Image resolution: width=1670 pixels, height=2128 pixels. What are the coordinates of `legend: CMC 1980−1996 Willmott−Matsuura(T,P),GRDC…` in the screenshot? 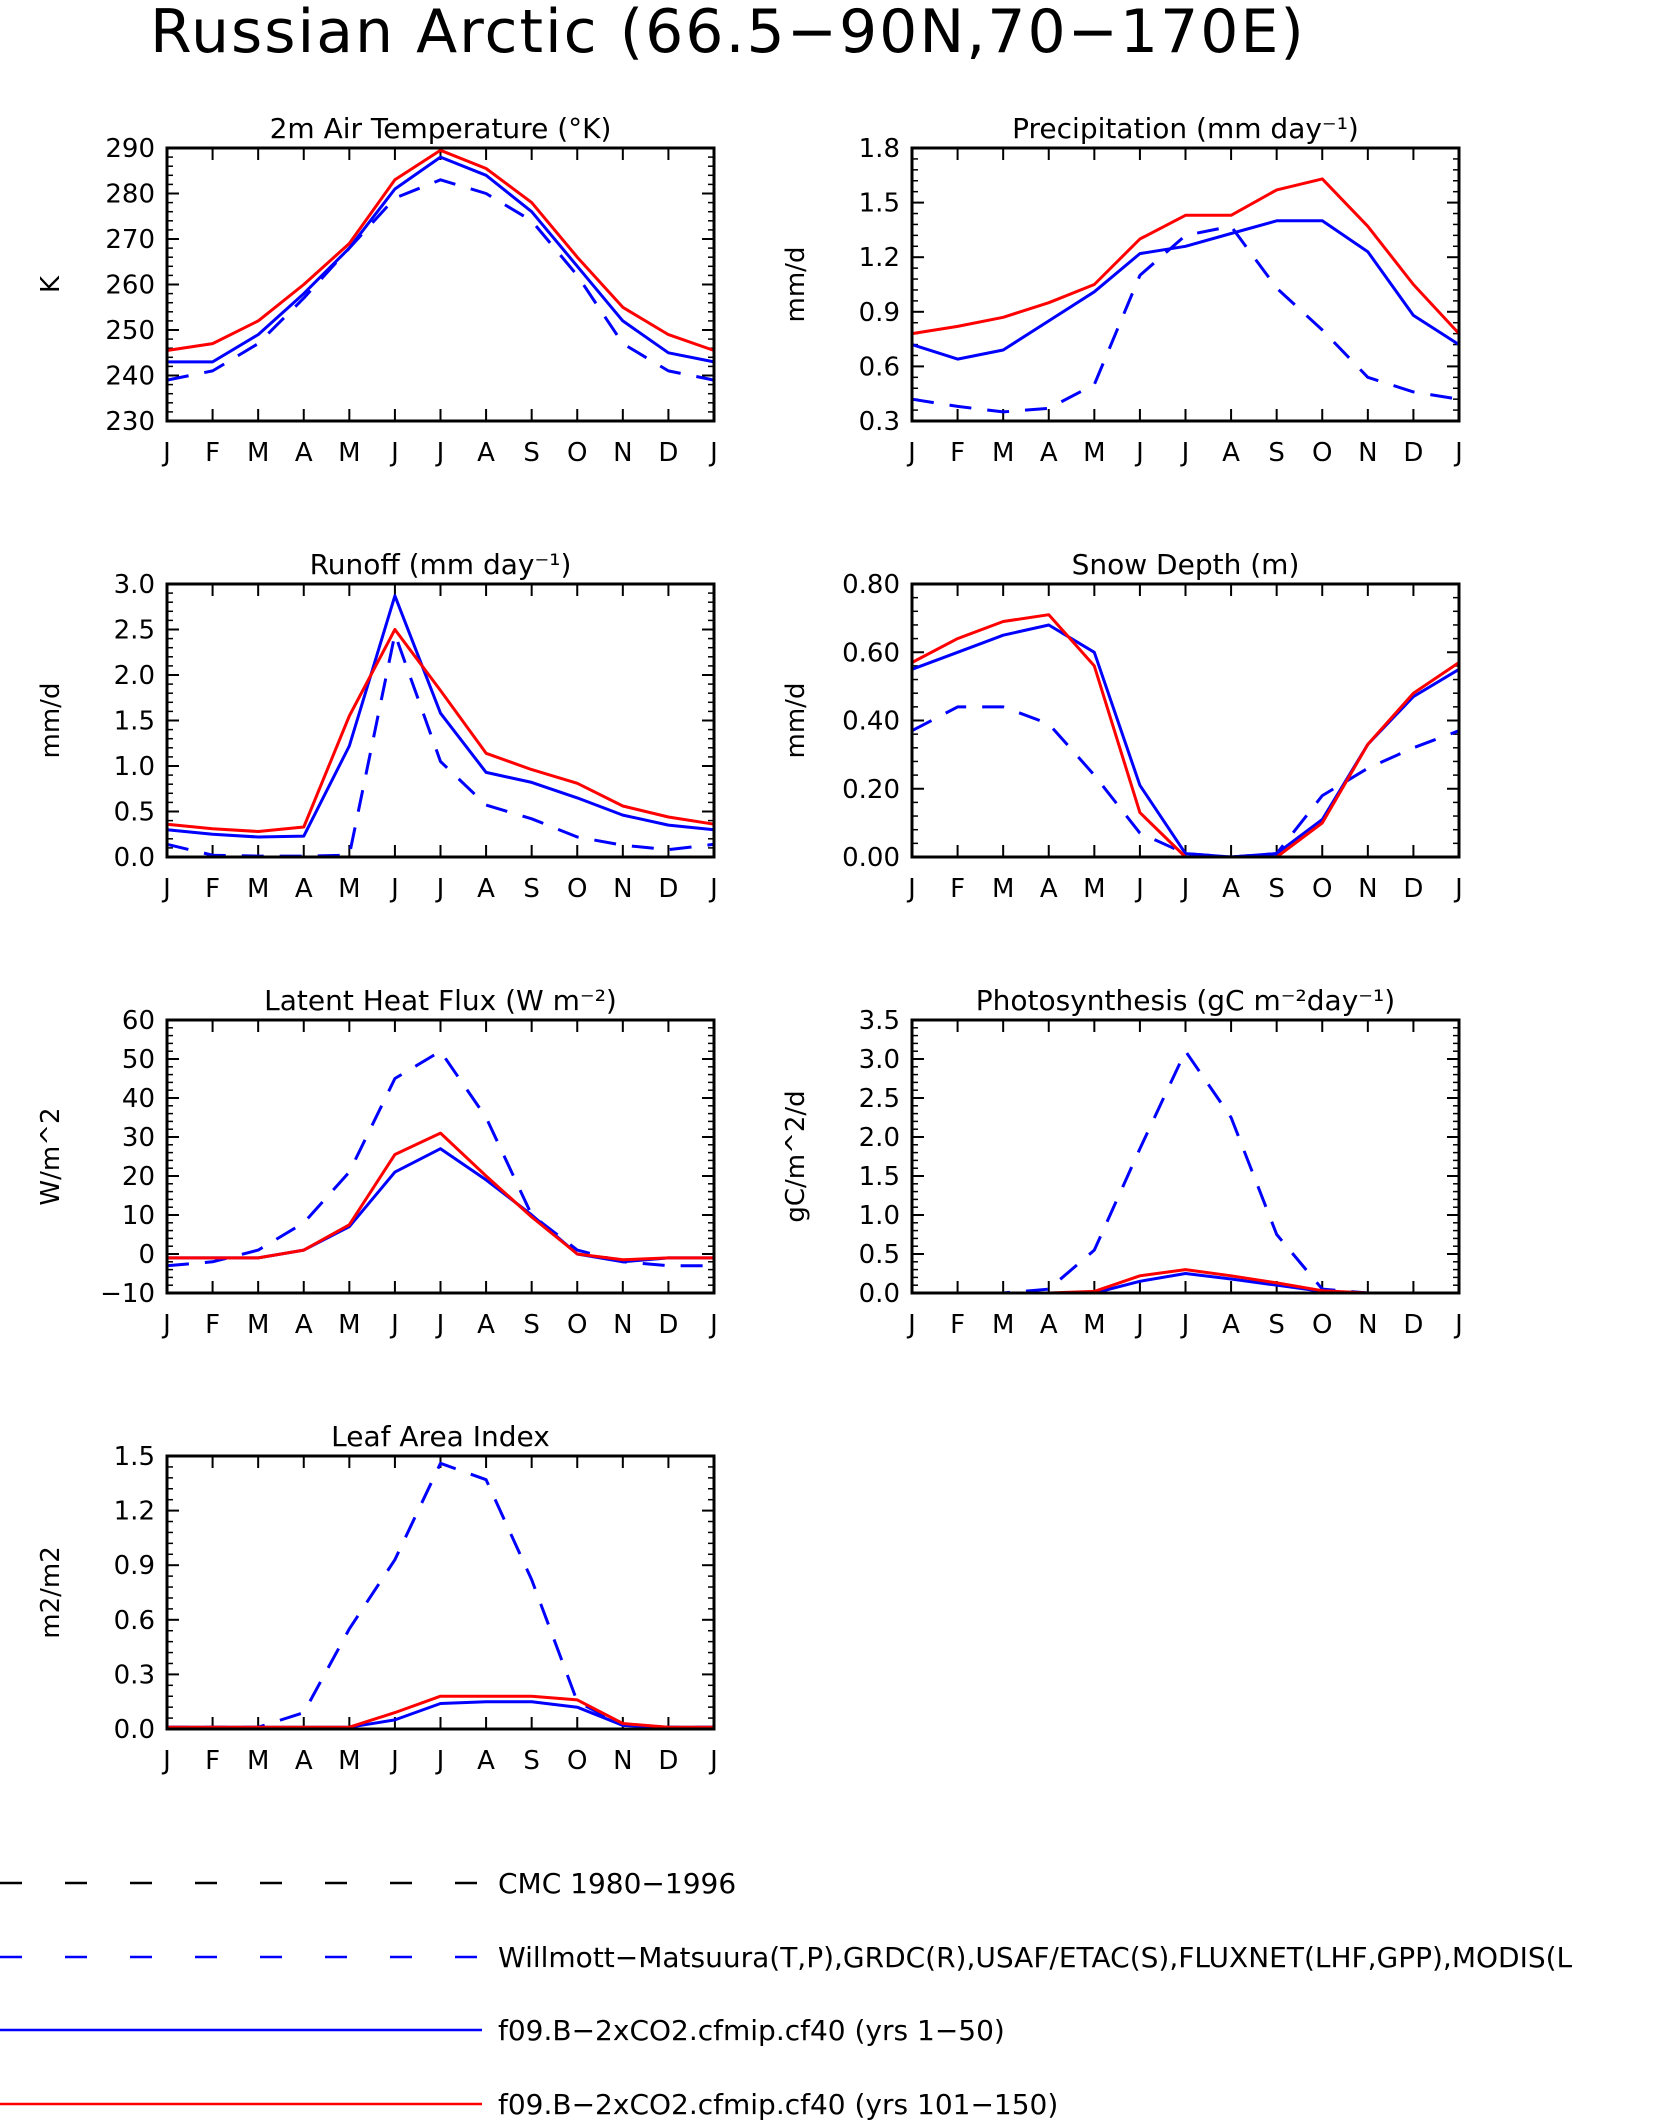 It's located at (786, 1994).